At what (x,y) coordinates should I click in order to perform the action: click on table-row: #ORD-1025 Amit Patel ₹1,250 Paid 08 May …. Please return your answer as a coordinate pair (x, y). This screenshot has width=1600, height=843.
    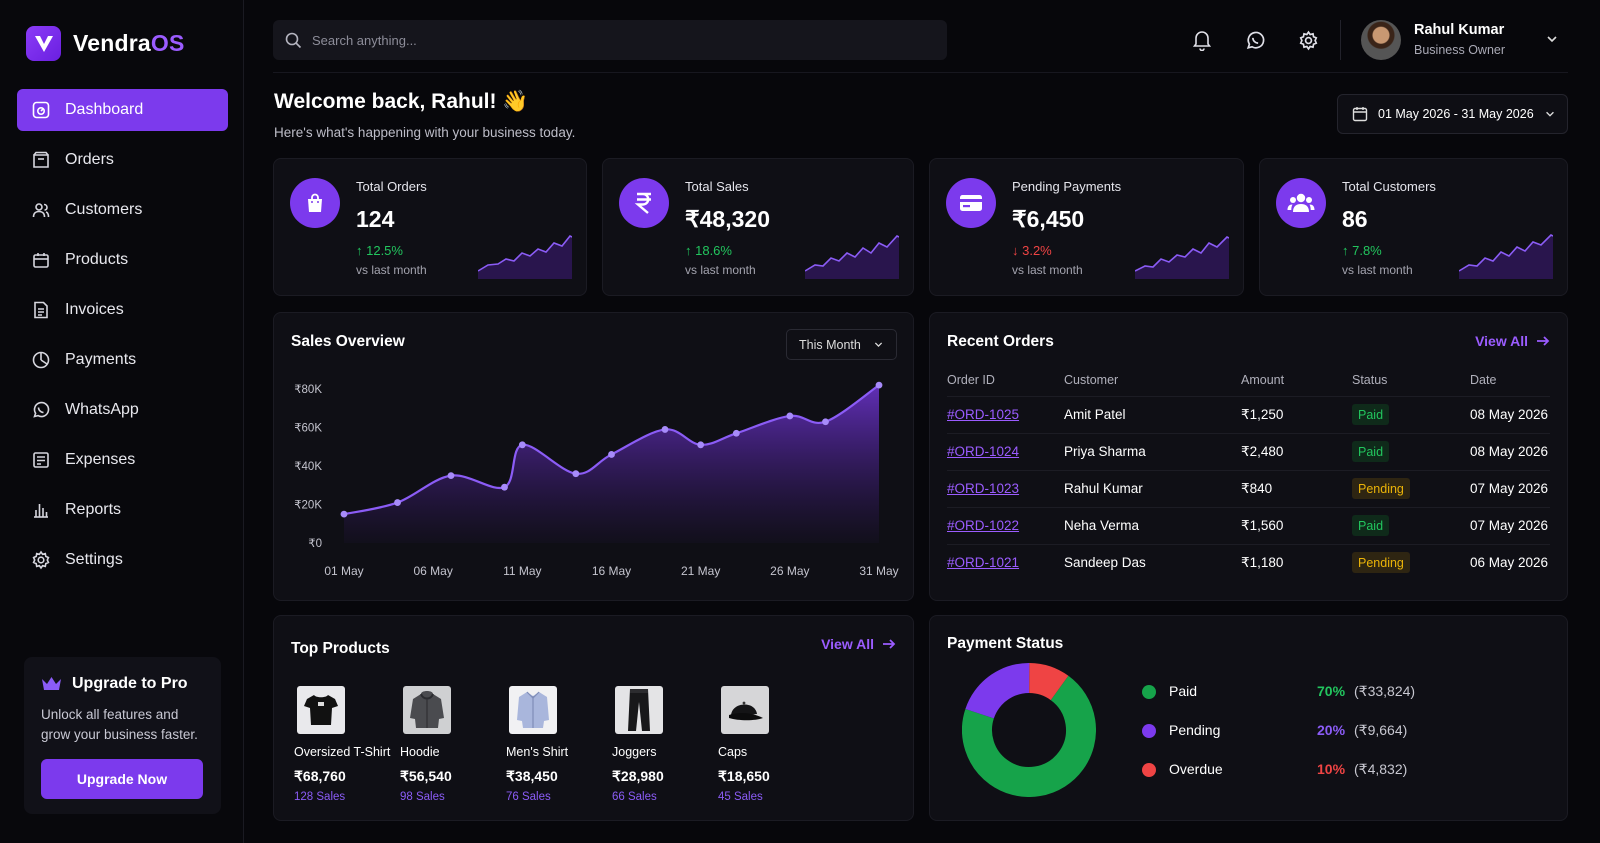
    Looking at the image, I should click on (1248, 414).